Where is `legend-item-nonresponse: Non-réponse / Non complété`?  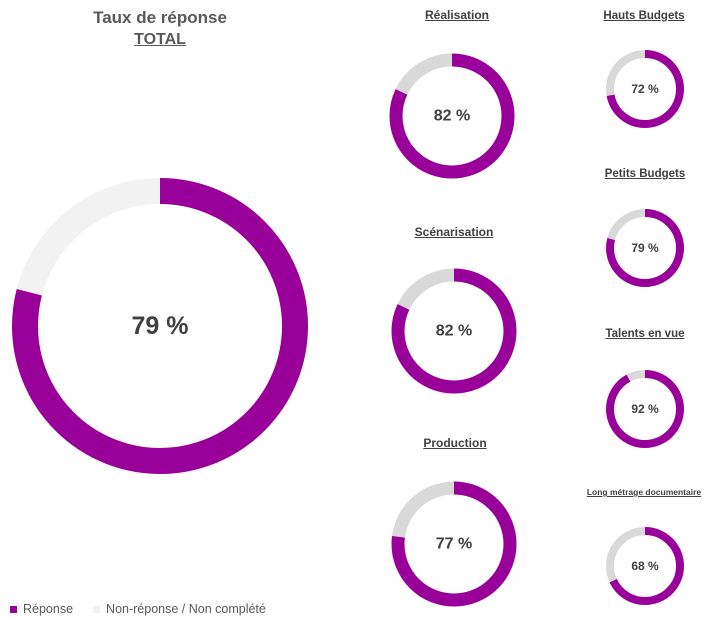
legend-item-nonresponse: Non-réponse / Non complété is located at coordinates (179, 609).